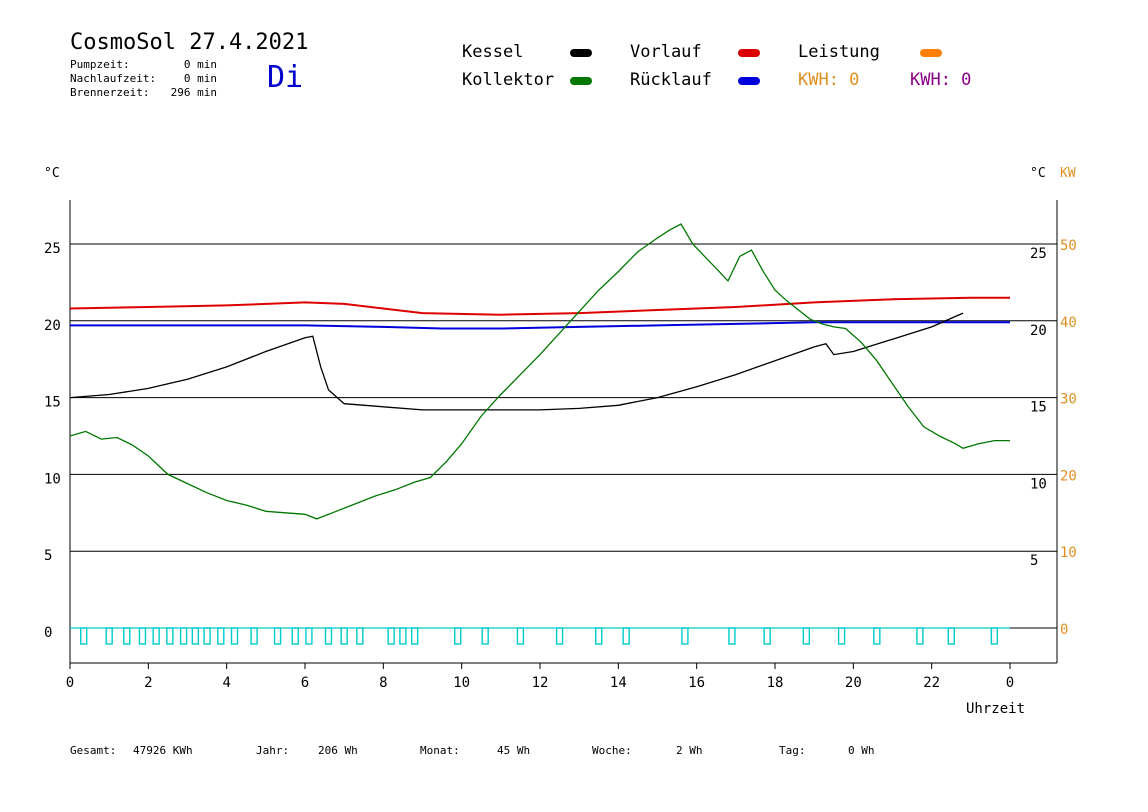 The image size is (1148, 812). Describe the element at coordinates (200, 78) in the screenshot. I see `stat-nachlaufzeit-value: 0 min` at that location.